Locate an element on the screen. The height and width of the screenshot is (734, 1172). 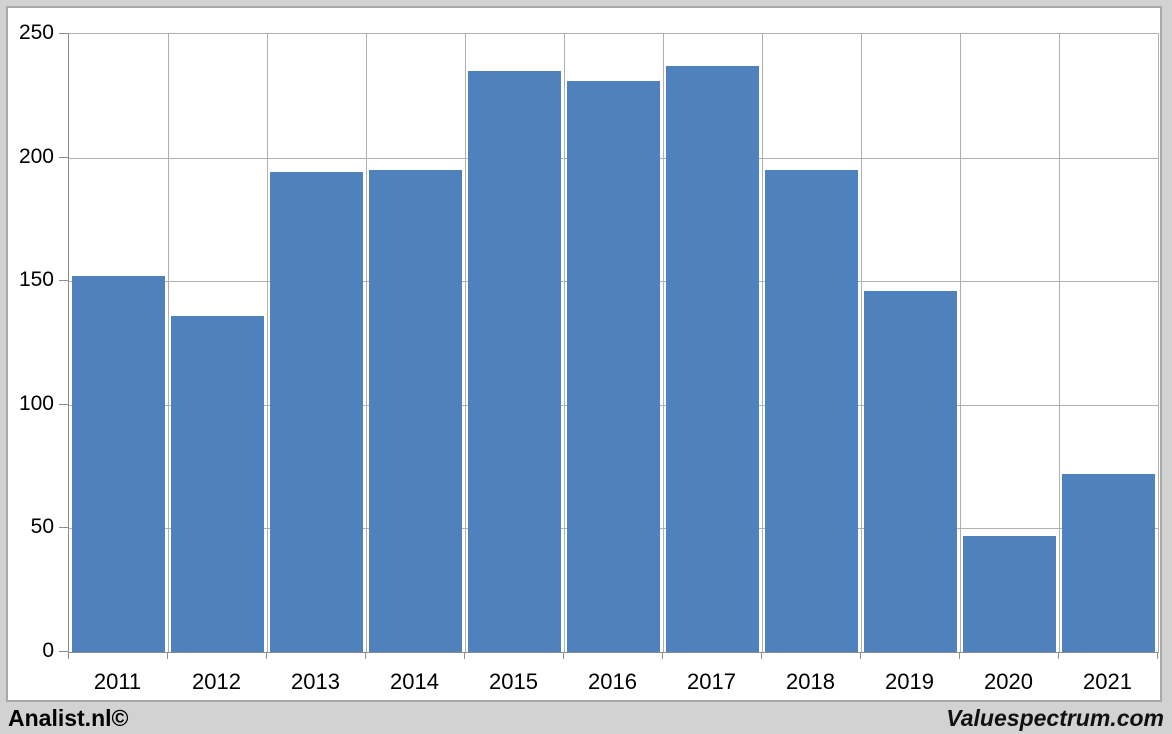
y-tick-label-150: 150 is located at coordinates (36, 280).